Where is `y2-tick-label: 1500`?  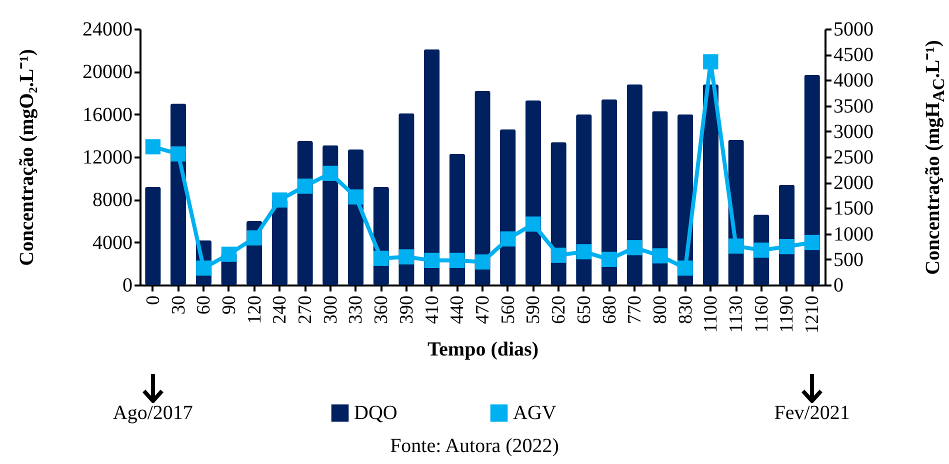
y2-tick-label: 1500 is located at coordinates (854, 209).